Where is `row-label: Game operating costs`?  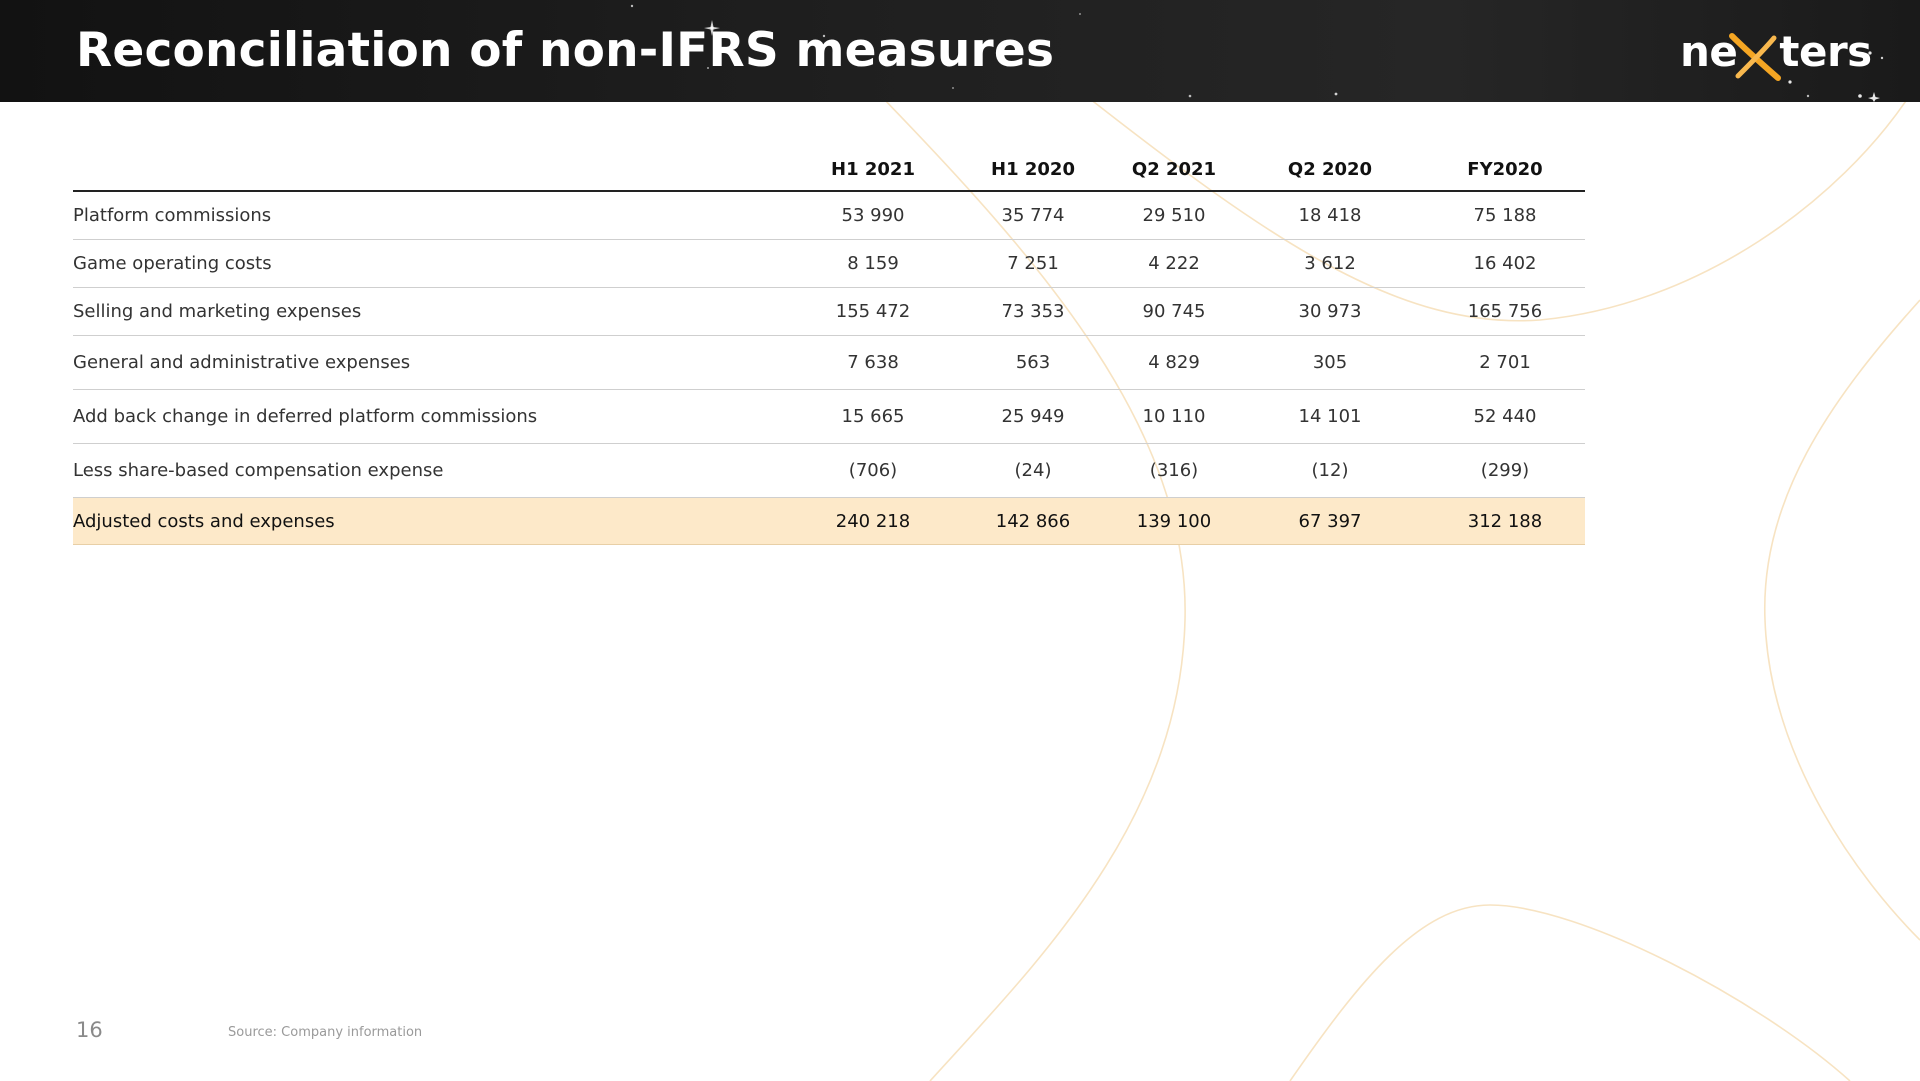 row-label: Game operating costs is located at coordinates (433, 263).